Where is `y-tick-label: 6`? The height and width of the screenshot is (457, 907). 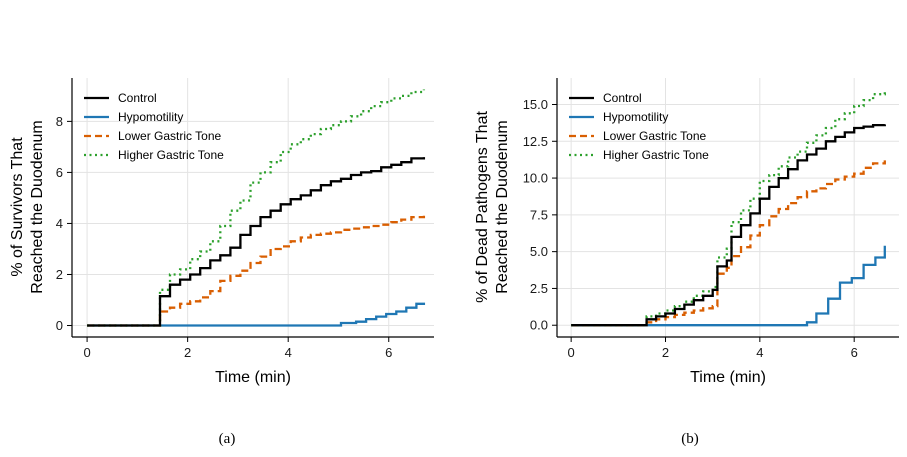
y-tick-label: 6 is located at coordinates (59, 172).